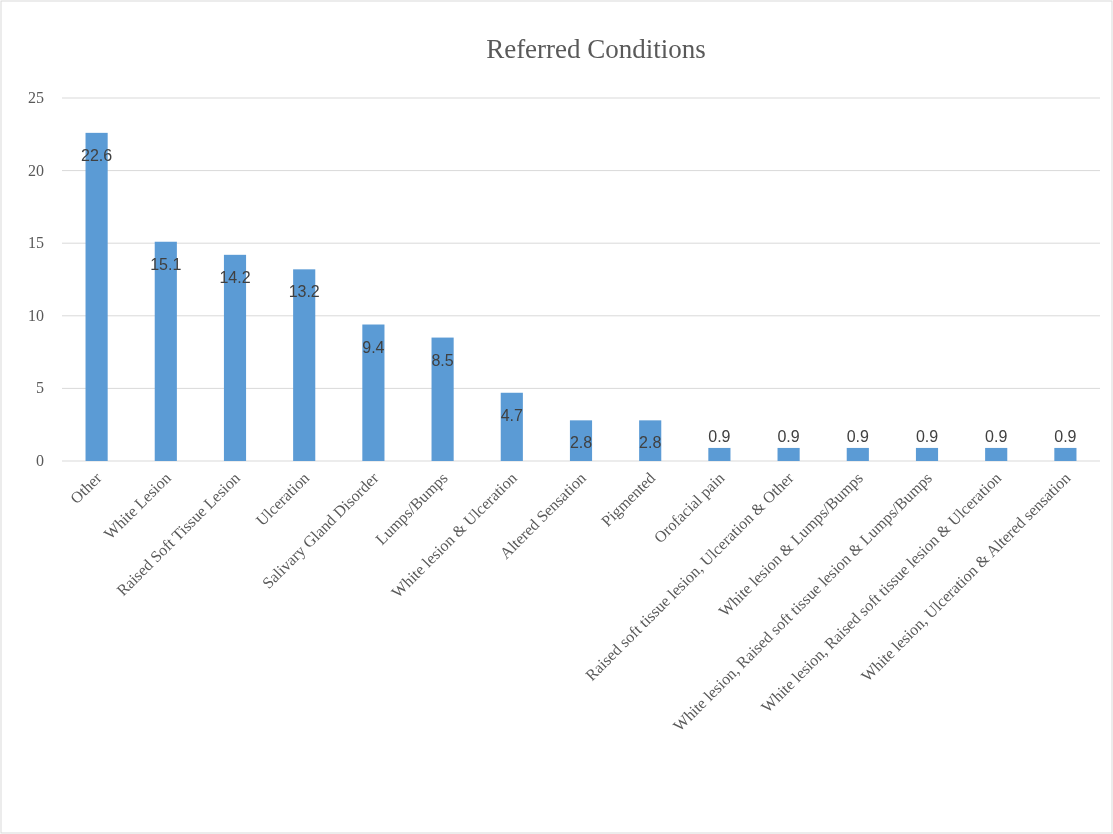 This screenshot has width=1113, height=834. Describe the element at coordinates (40, 388) in the screenshot. I see `y-tick-label: 5` at that location.